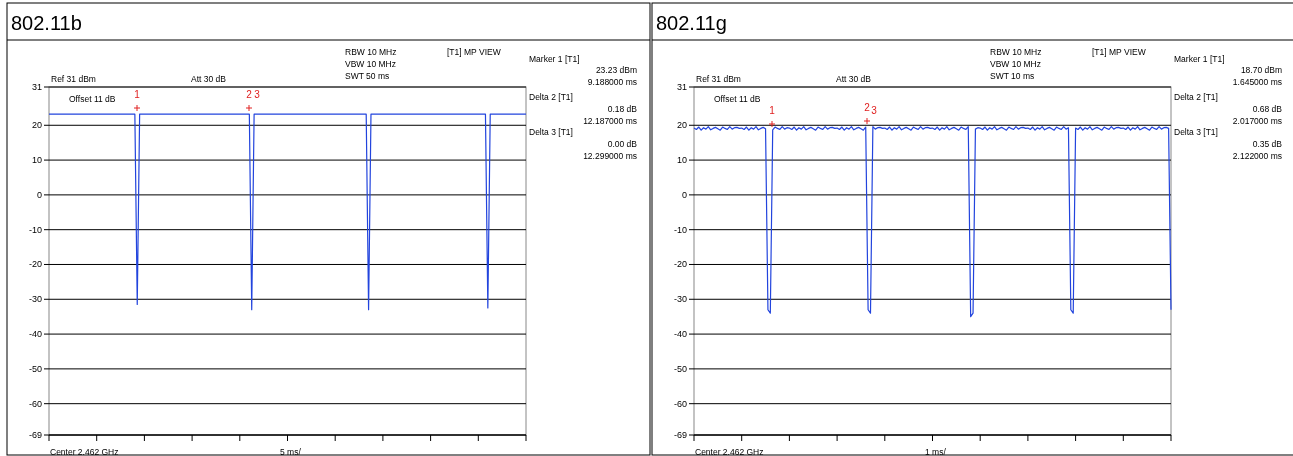 This screenshot has width=1293, height=456. I want to click on text: 0.68 dB, so click(1267, 109).